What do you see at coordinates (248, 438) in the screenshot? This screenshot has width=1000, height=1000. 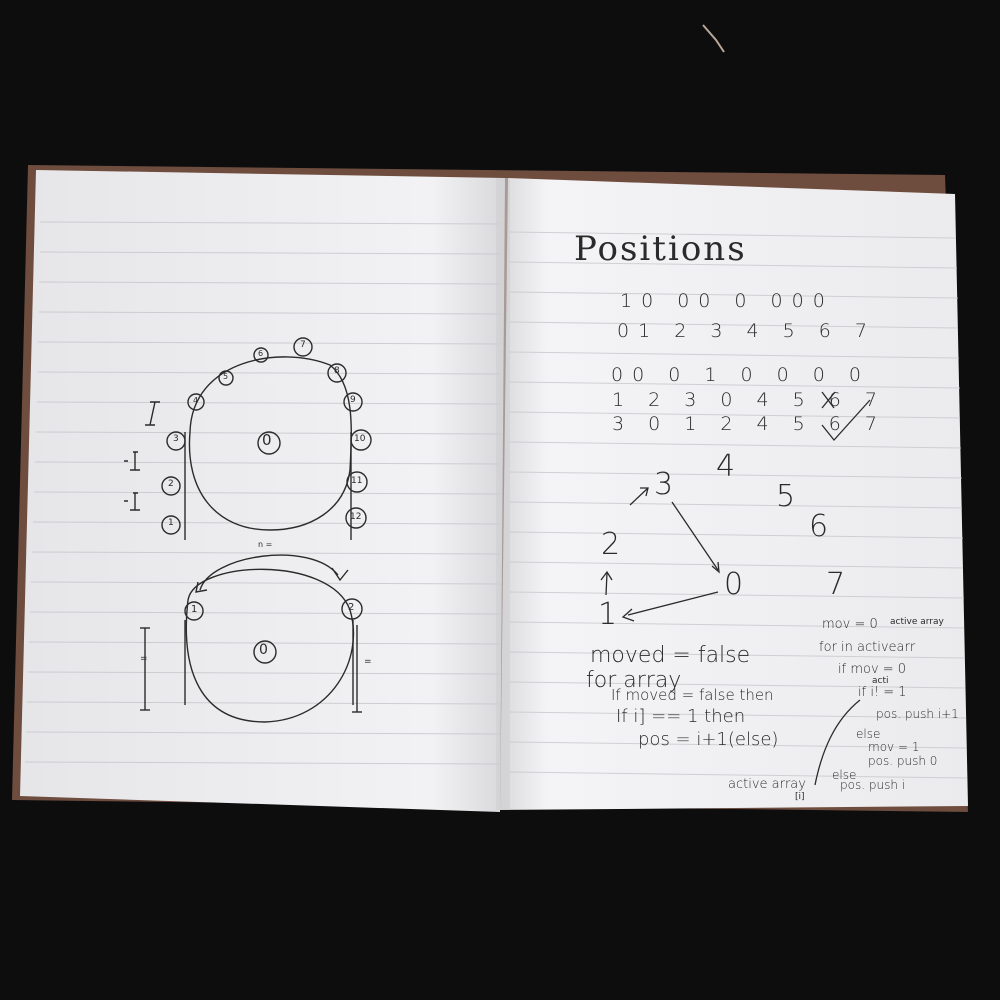 I see `left-top-diagram` at bounding box center [248, 438].